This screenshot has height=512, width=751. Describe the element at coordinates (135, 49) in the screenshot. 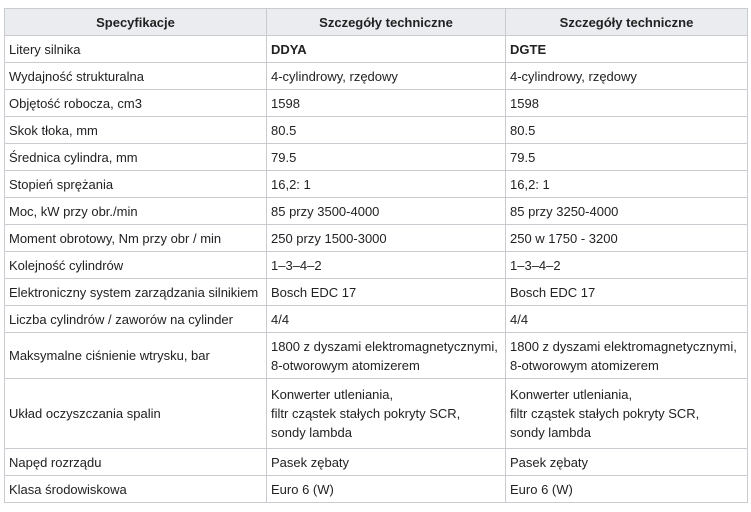

I see `spec-label: Litery silnika` at that location.